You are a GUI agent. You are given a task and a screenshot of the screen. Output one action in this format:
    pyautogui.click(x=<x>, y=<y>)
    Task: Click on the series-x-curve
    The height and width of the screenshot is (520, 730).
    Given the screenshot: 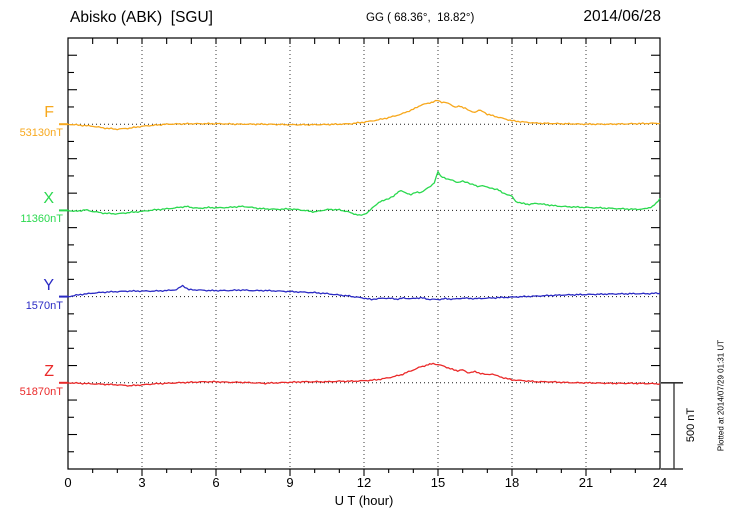 What is the action you would take?
    pyautogui.click(x=364, y=193)
    